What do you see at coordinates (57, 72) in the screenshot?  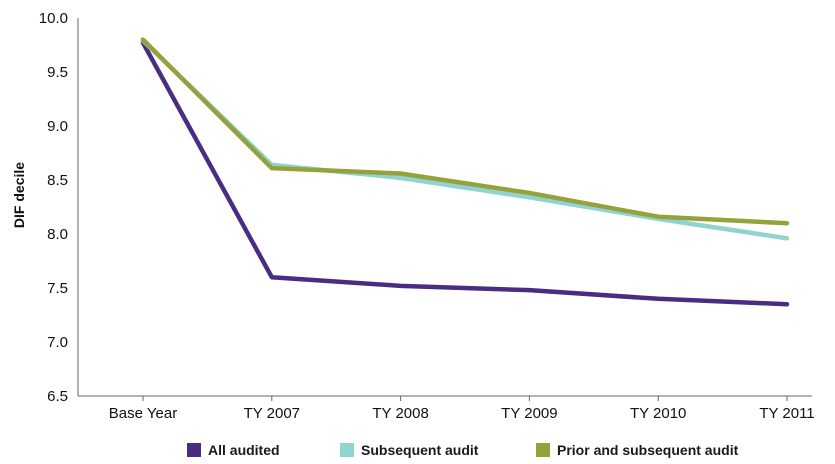 I see `y-tick-label: 9.5` at bounding box center [57, 72].